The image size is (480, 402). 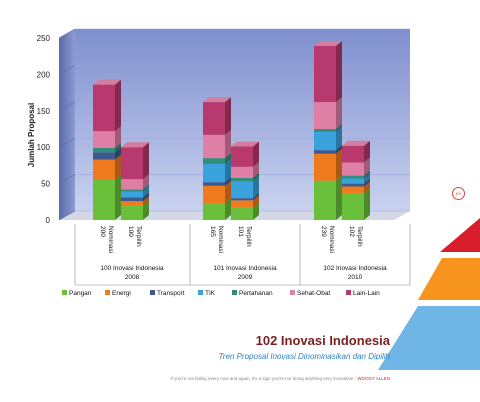 I want to click on slide-title: 102 Inovasi Indonesia, so click(x=322, y=340).